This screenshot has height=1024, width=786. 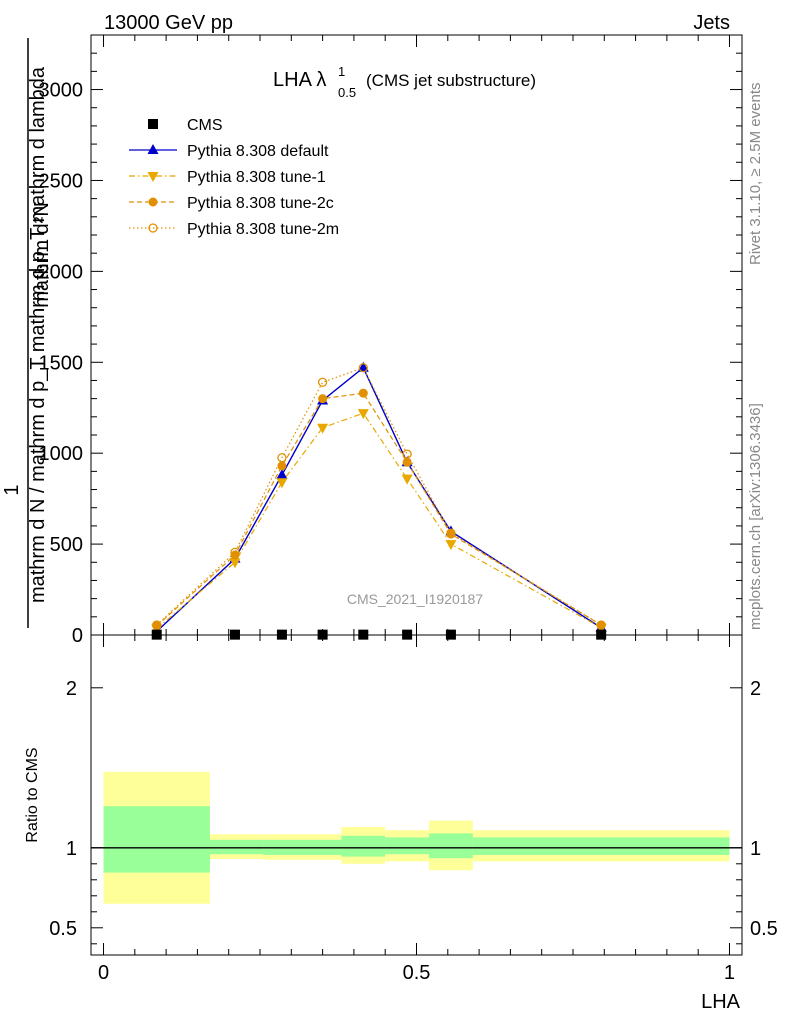 What do you see at coordinates (66, 545) in the screenshot?
I see `main-y-tick-label: 500` at bounding box center [66, 545].